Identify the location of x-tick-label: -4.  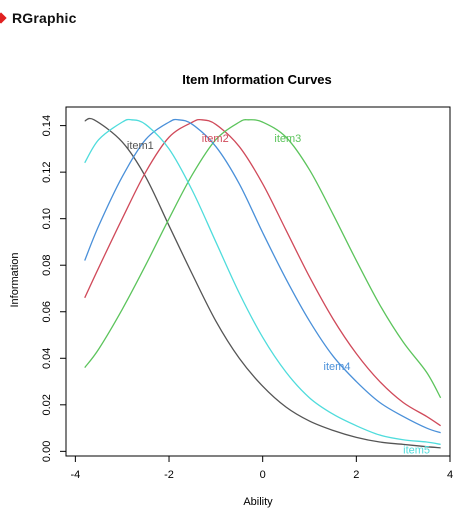
(75, 475).